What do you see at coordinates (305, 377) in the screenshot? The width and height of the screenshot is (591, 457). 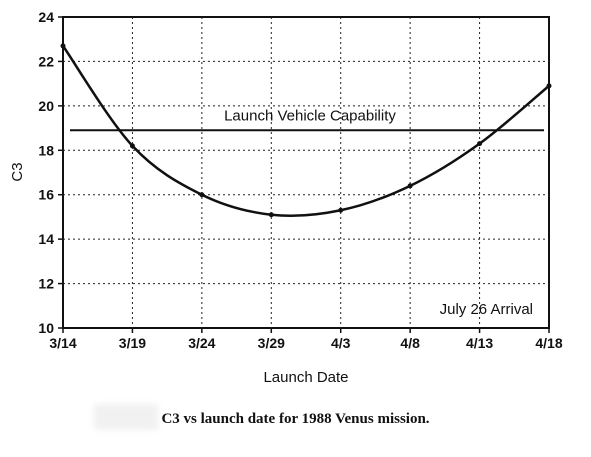 I see `x-axis-title: Launch Date` at bounding box center [305, 377].